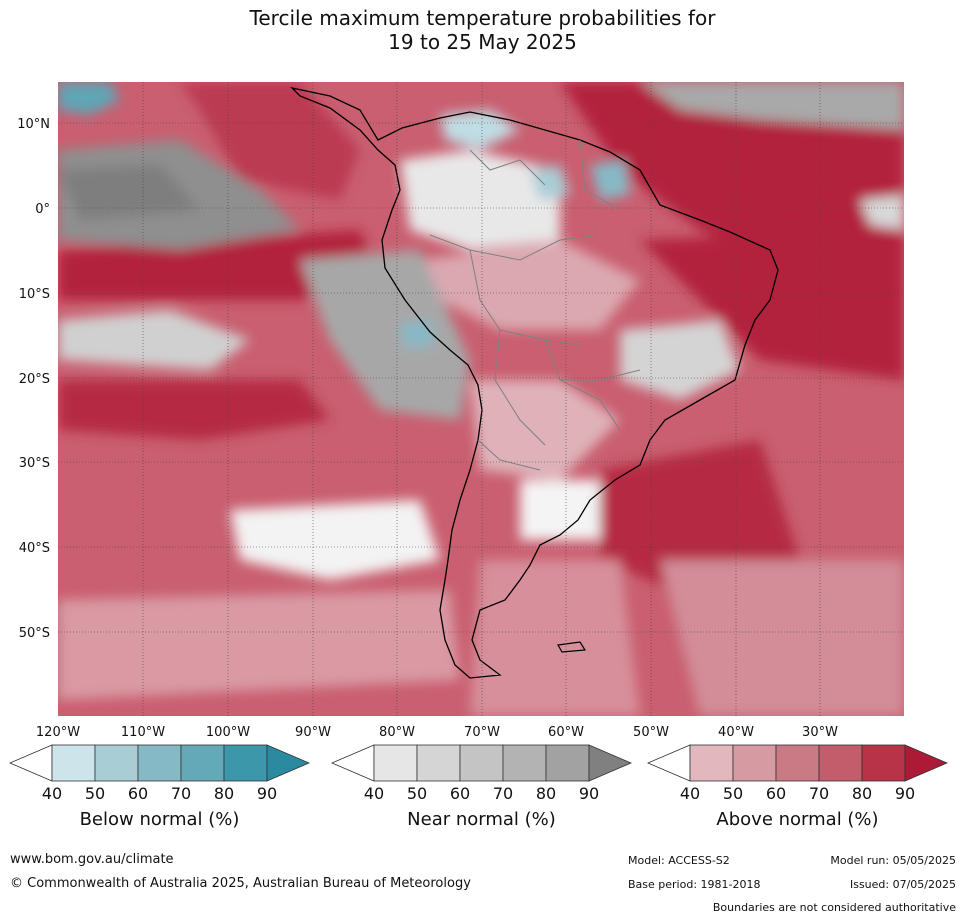 The image size is (965, 919). I want to click on below-normal-colorbar: 40 50 60 70 80 90 Below normal (%), so click(159, 787).